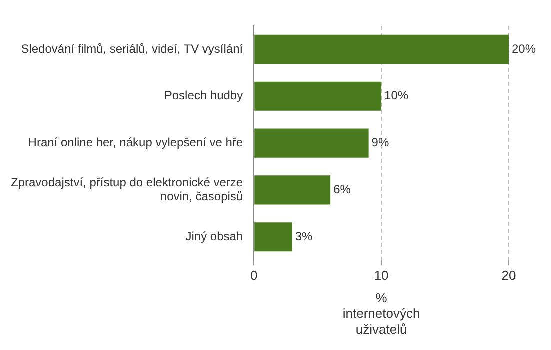 The width and height of the screenshot is (551, 350). I want to click on x-tick-label: 0, so click(254, 275).